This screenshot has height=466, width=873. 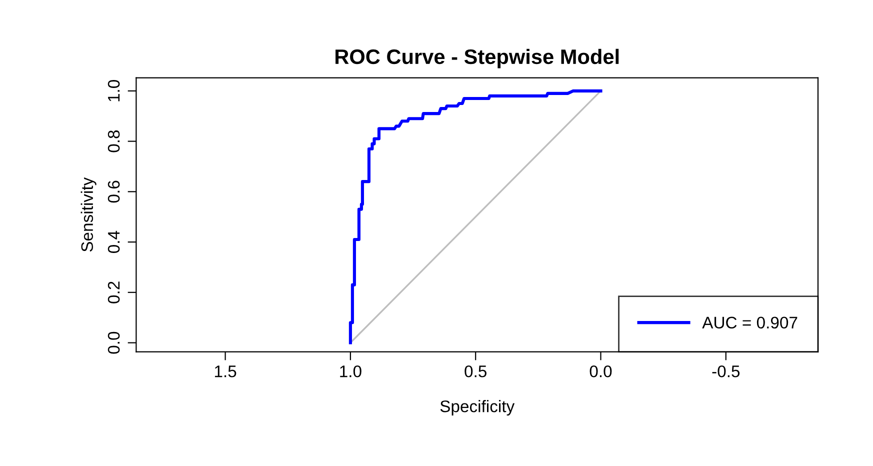 I want to click on y-tick-label: 0.6, so click(x=114, y=191).